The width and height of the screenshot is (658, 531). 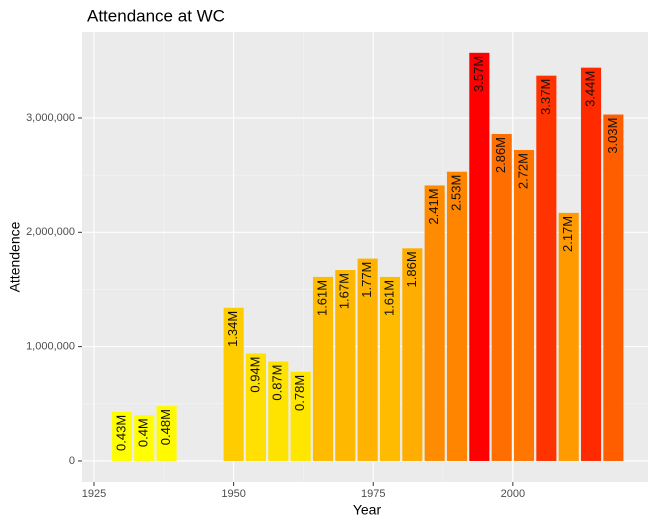 I want to click on data-label: 0.94M, so click(x=254, y=374).